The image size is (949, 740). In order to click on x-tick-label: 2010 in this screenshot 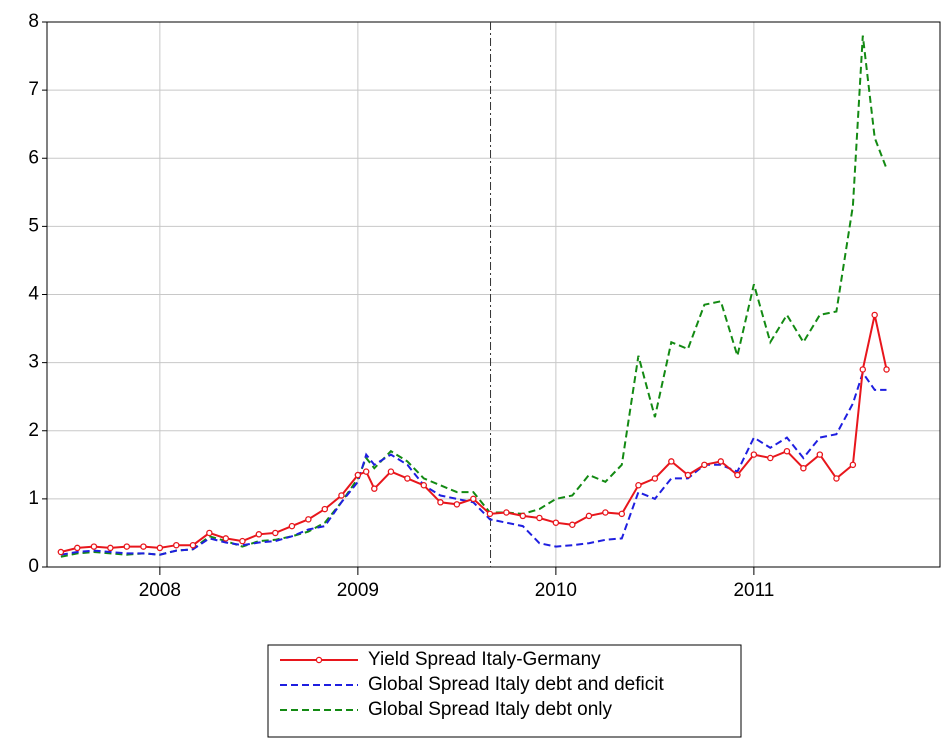, I will do `click(556, 590)`.